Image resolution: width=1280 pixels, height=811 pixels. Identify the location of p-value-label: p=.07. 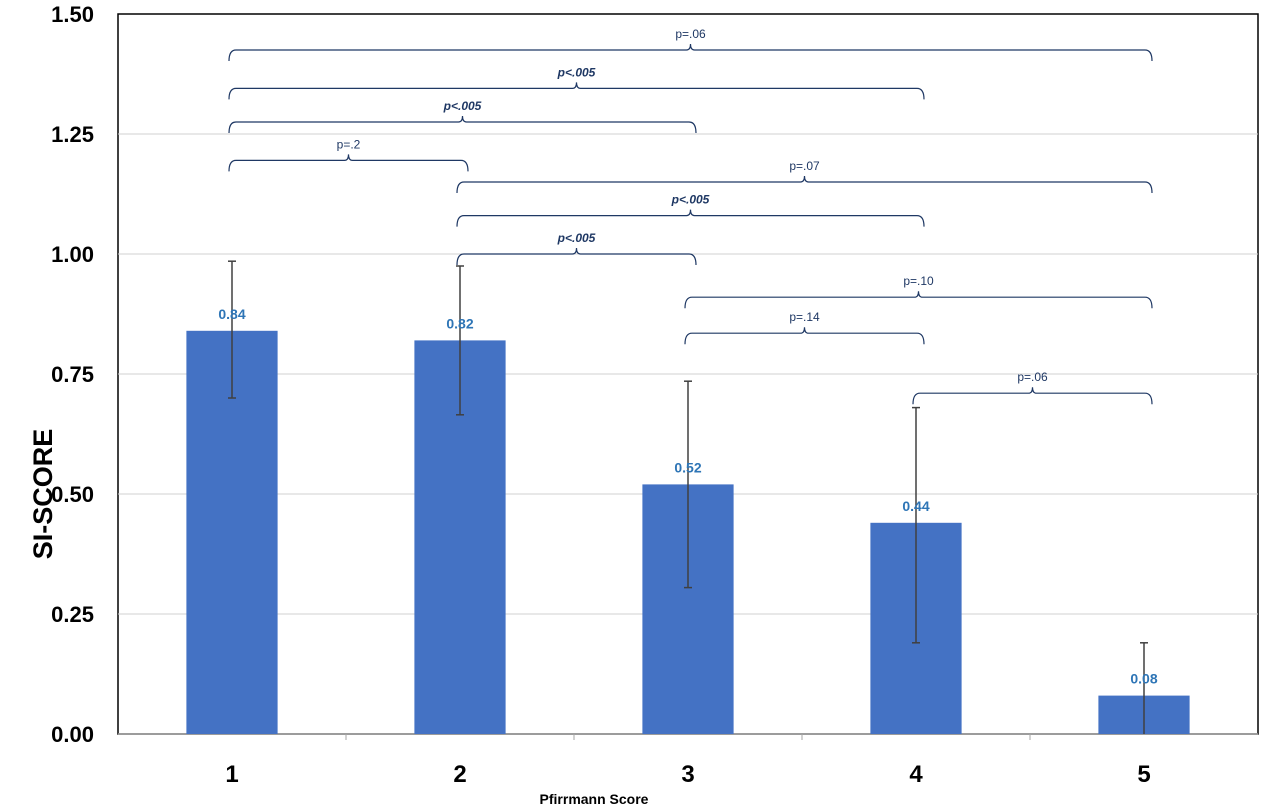
(804, 166).